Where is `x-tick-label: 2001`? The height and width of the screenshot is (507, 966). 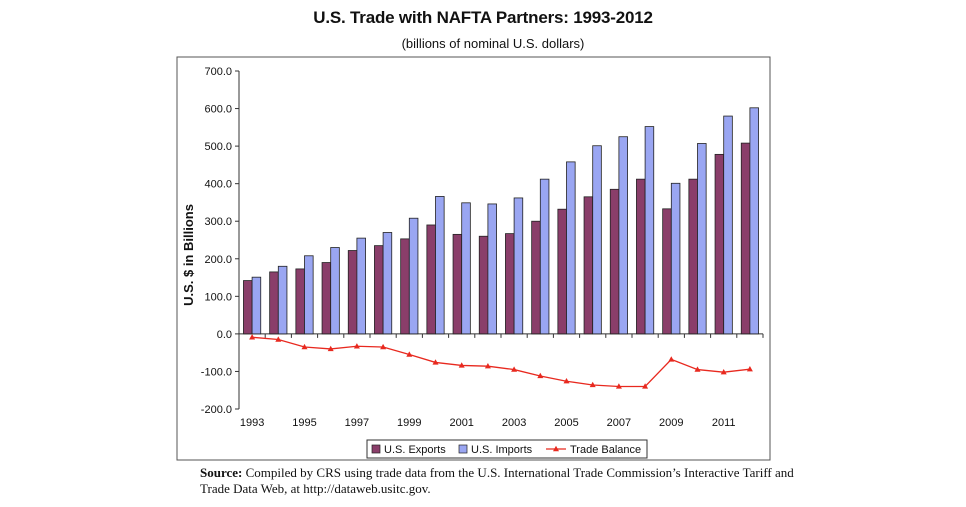 x-tick-label: 2001 is located at coordinates (461, 423).